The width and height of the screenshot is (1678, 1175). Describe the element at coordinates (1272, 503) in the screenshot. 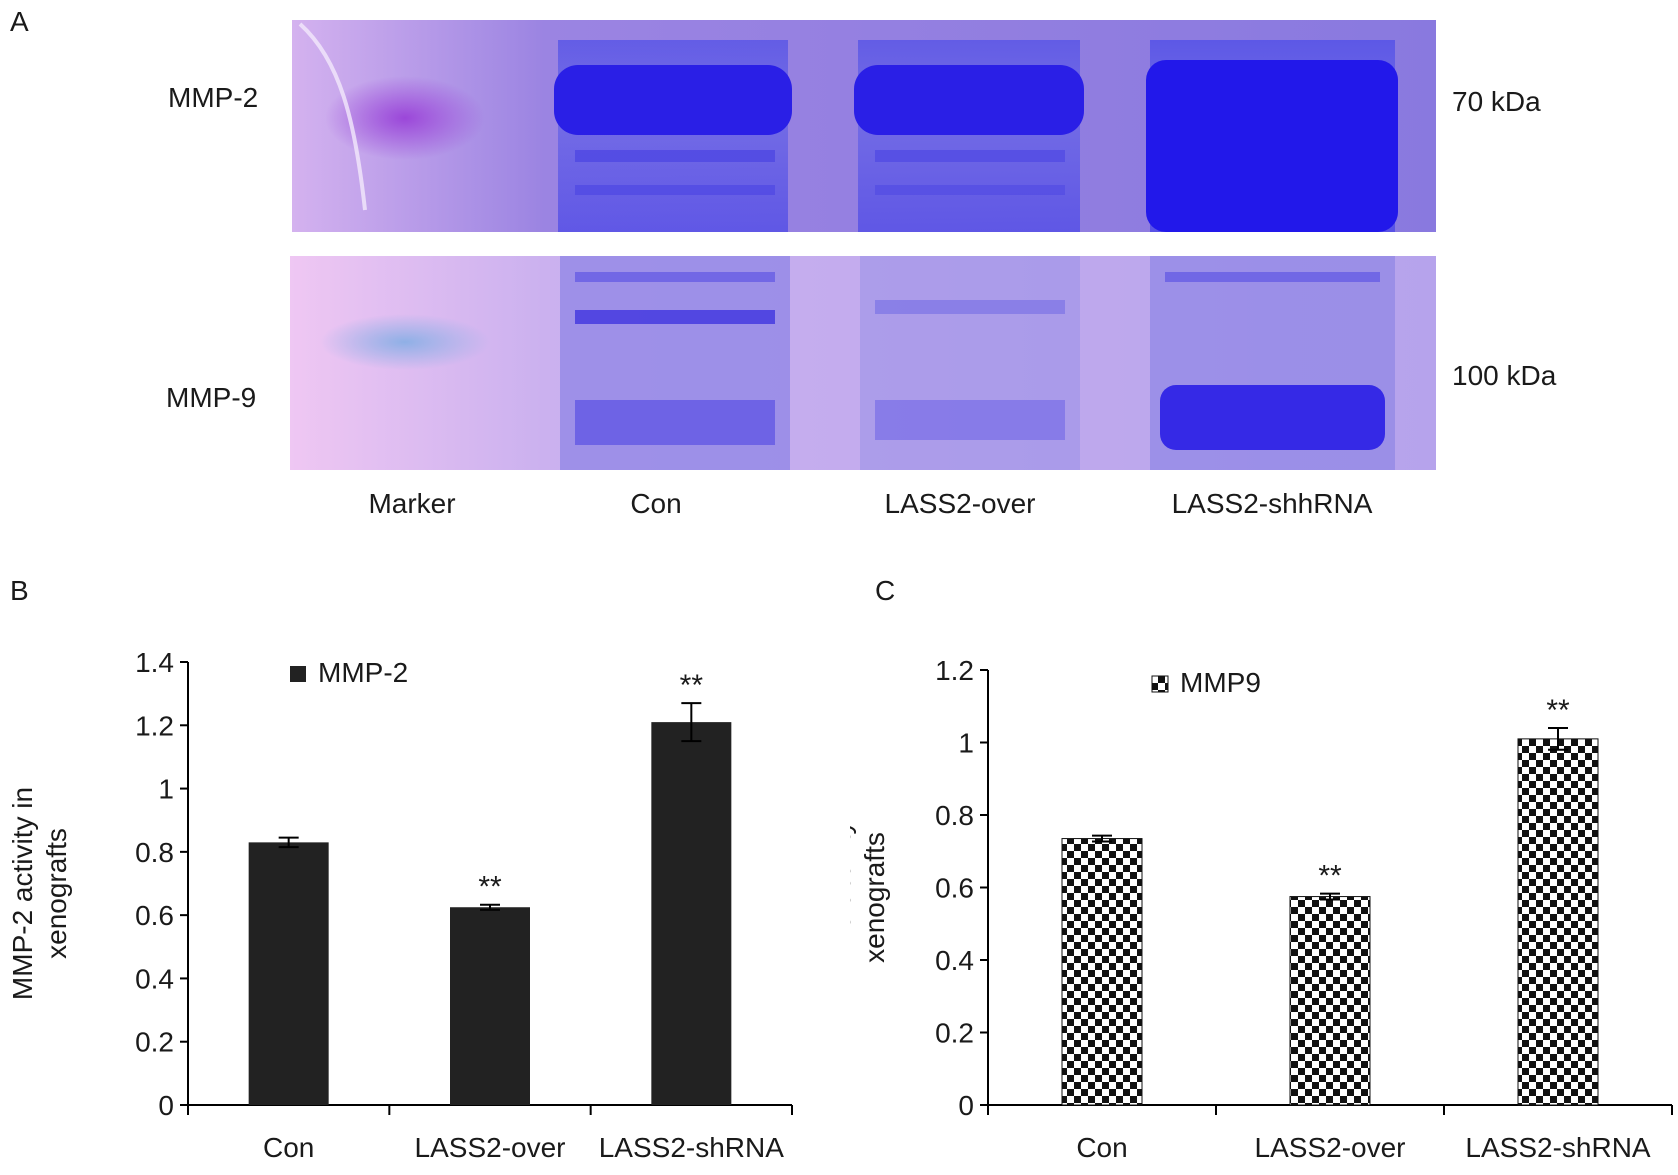

I see `gel-lane-label-lass2-shrna: LASS2-shhRNA` at that location.